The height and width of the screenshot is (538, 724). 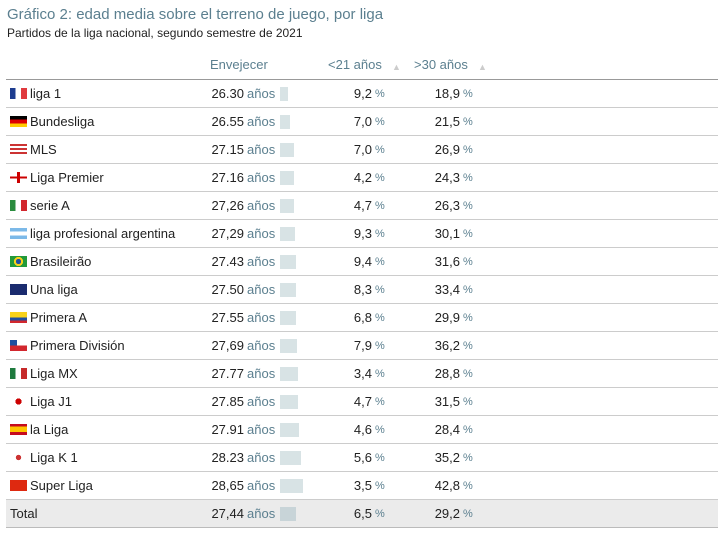 I want to click on table-row: Primera División 27,69 años 7,9 % 36,2 %, so click(x=362, y=346).